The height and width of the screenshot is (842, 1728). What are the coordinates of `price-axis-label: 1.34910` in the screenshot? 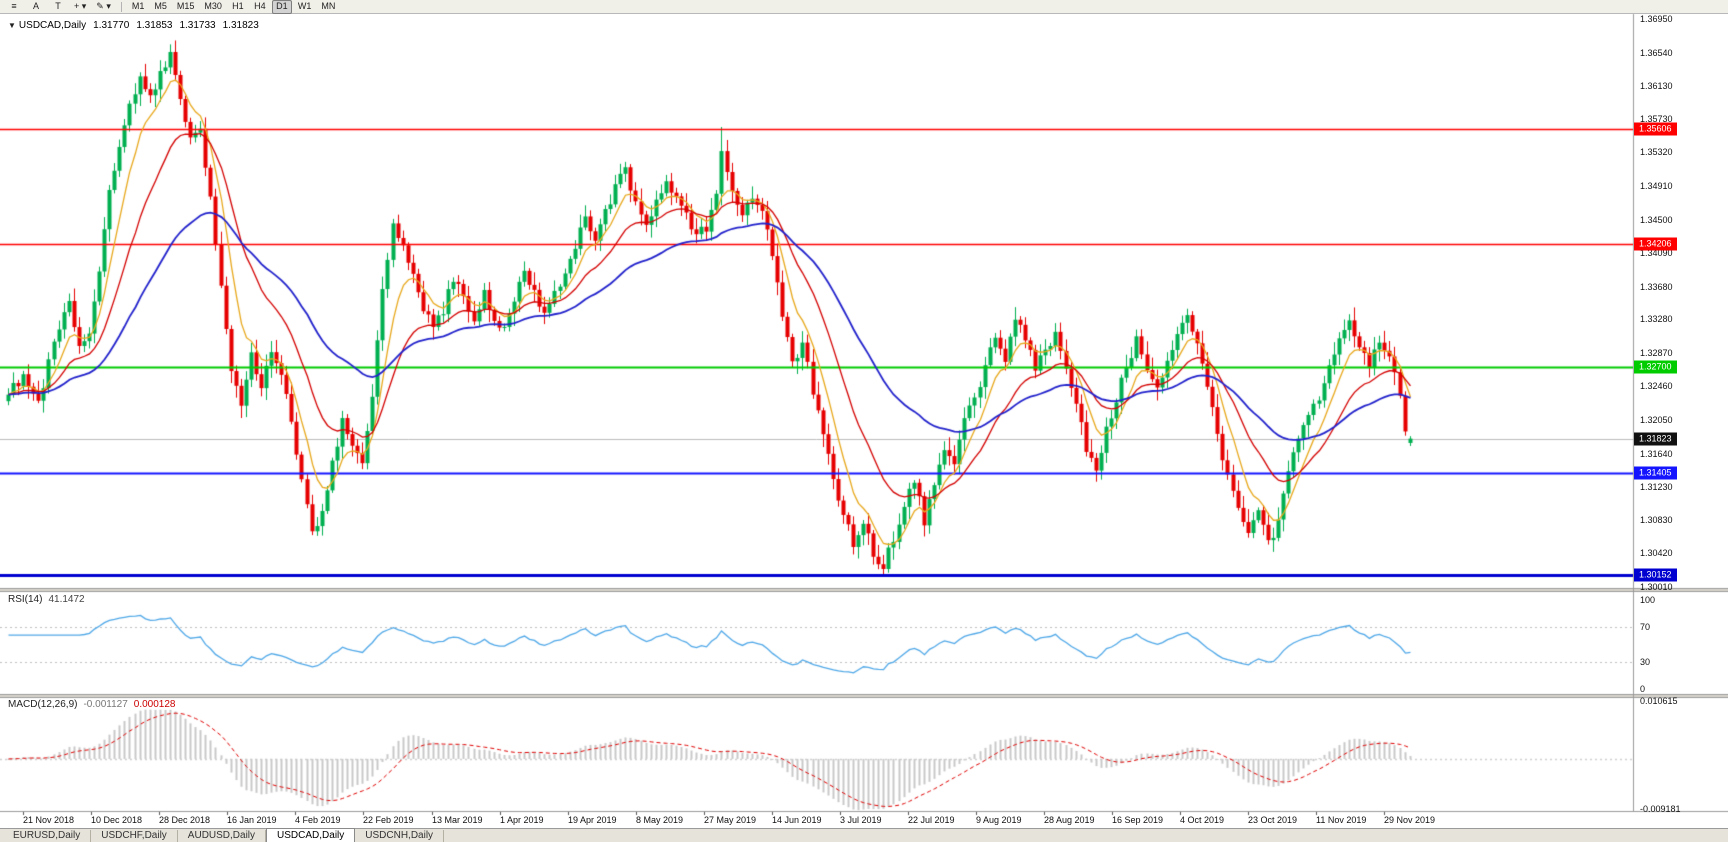 It's located at (1656, 185).